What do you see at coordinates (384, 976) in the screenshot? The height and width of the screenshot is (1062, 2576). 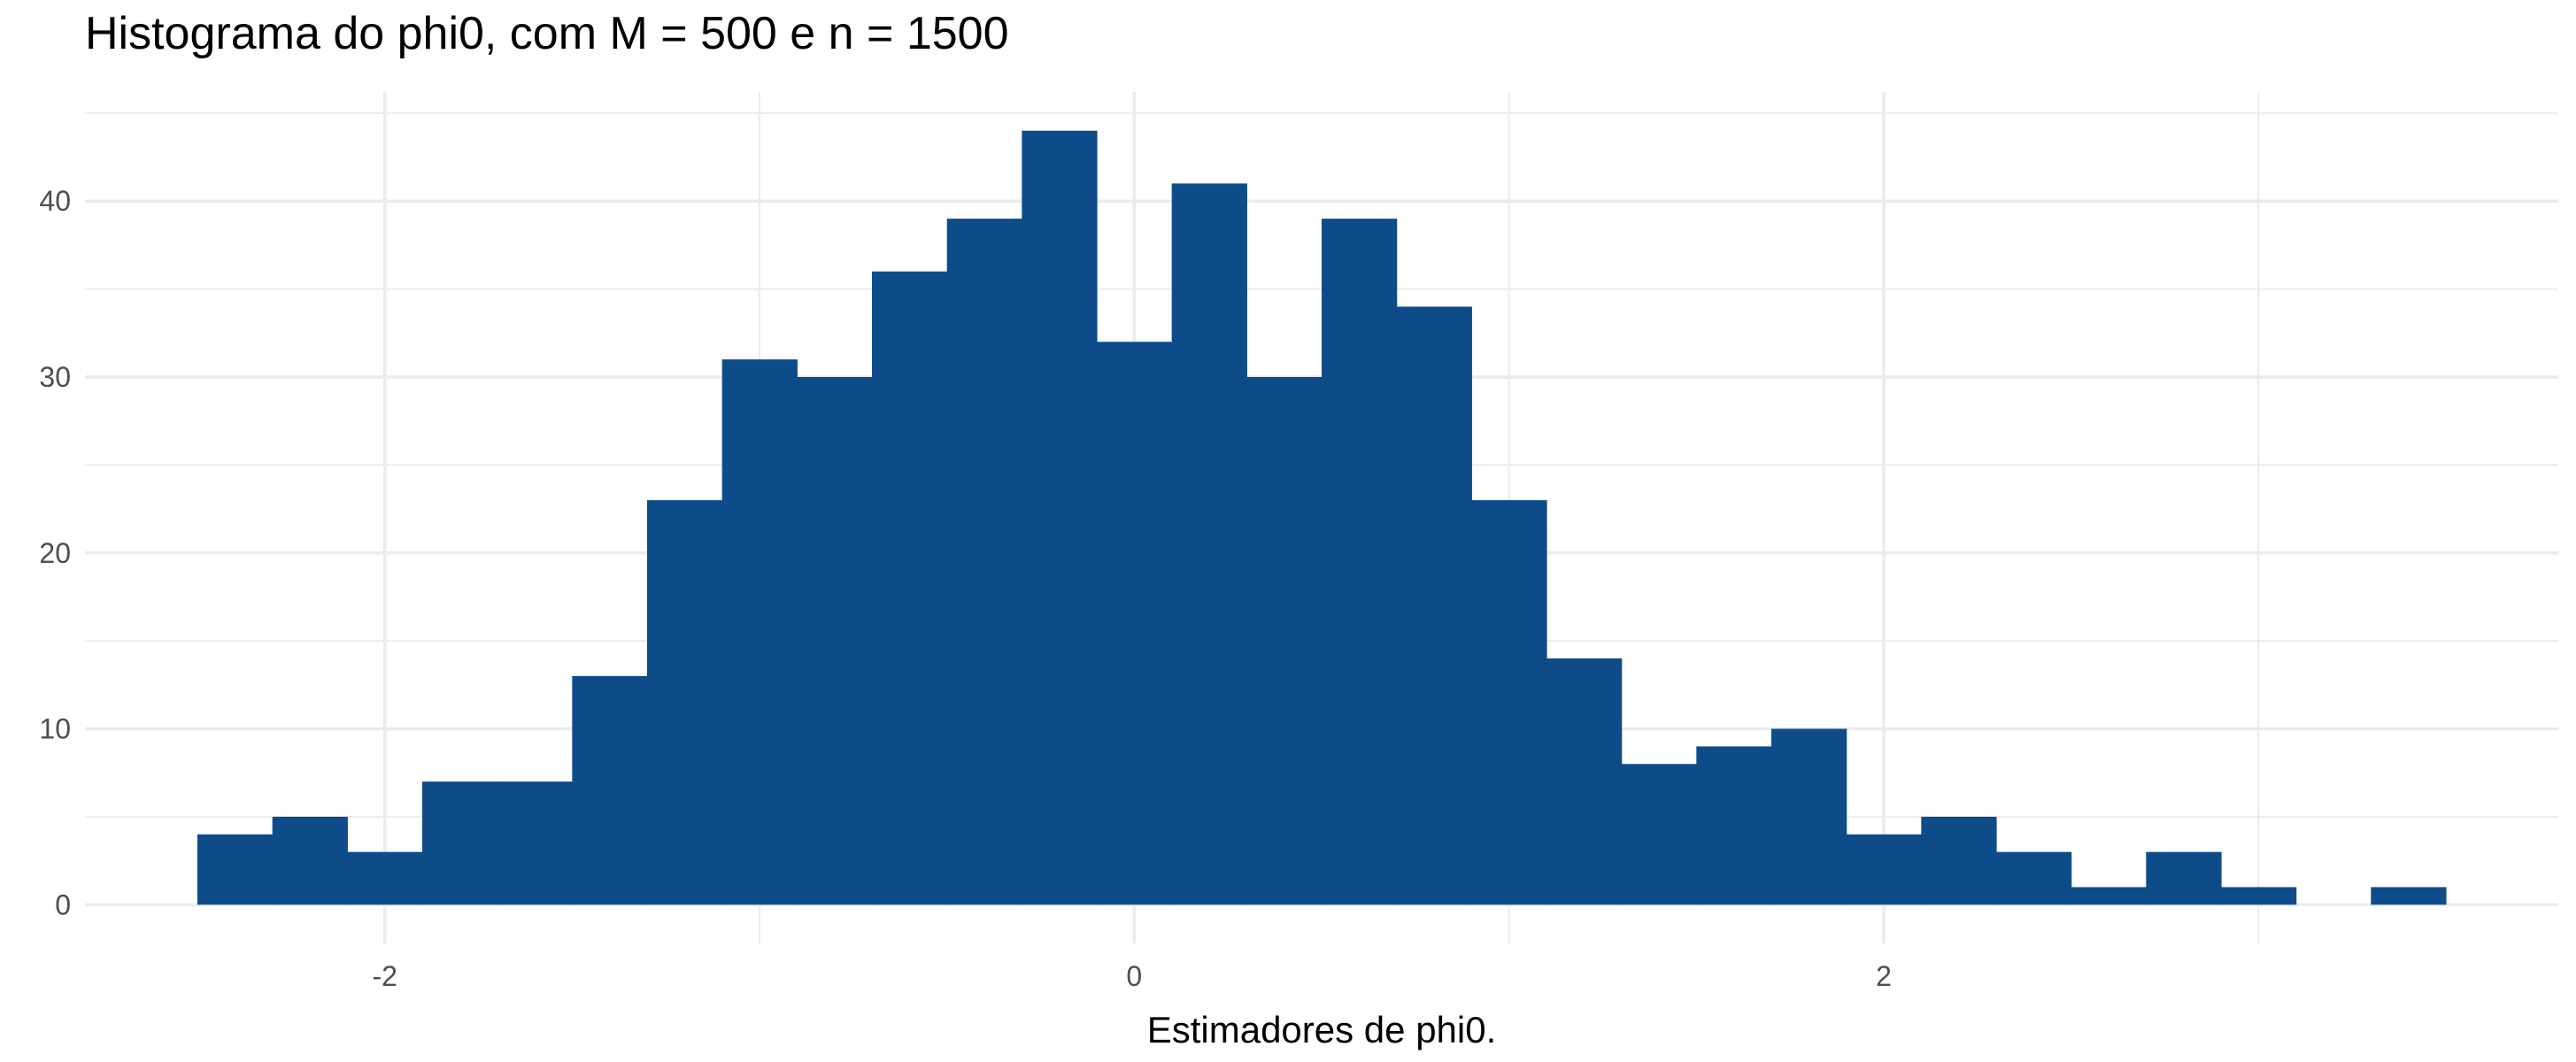 I see `x-tick-label: -2` at bounding box center [384, 976].